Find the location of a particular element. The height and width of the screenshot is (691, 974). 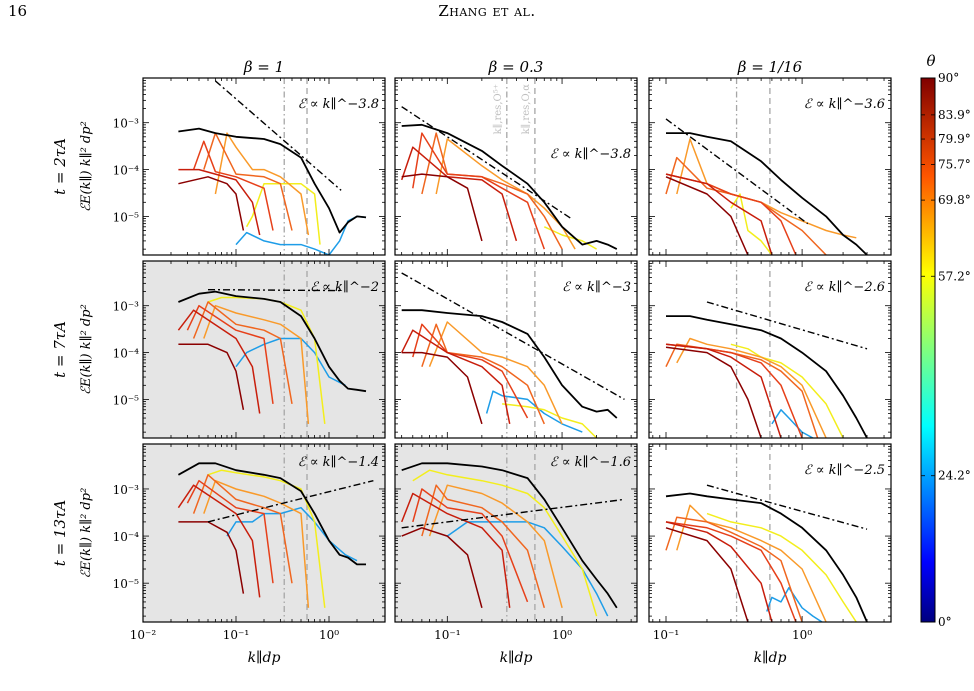

power-law-annotation: ℰ ∝ k∥^−2.6 is located at coordinates (844, 287).